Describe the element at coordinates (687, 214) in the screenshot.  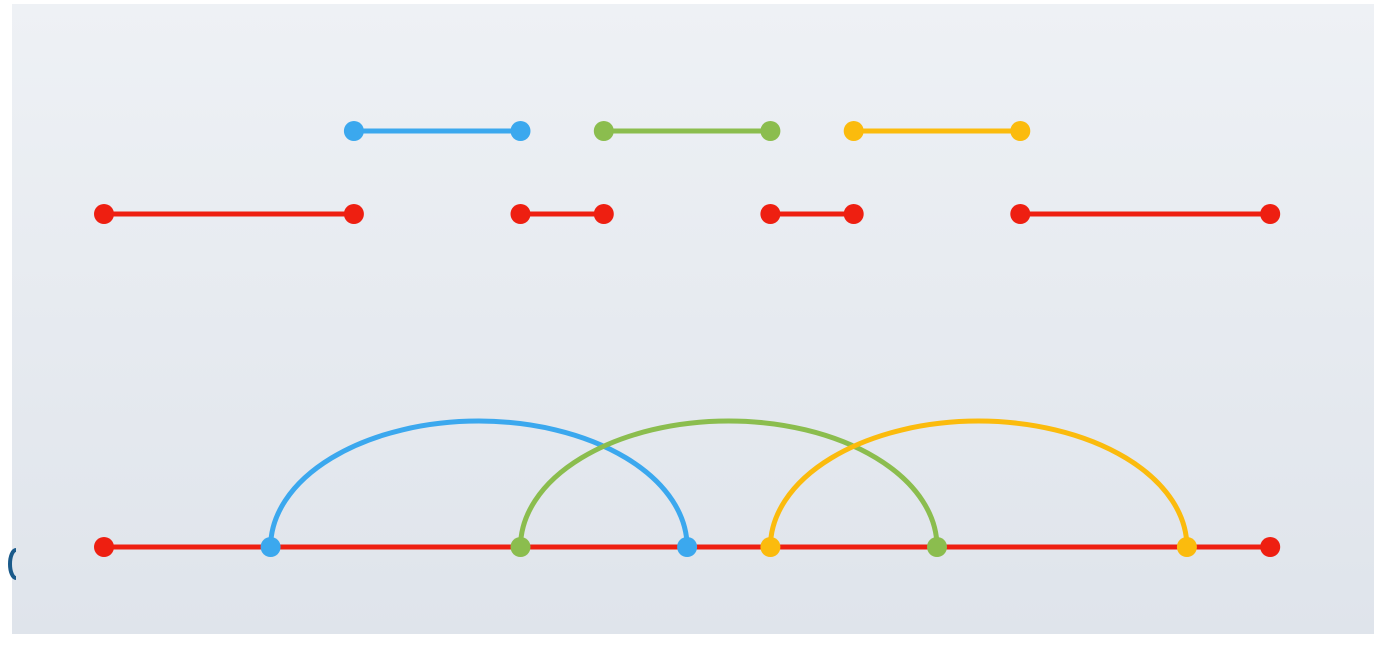
I see `middle-row-segments` at that location.